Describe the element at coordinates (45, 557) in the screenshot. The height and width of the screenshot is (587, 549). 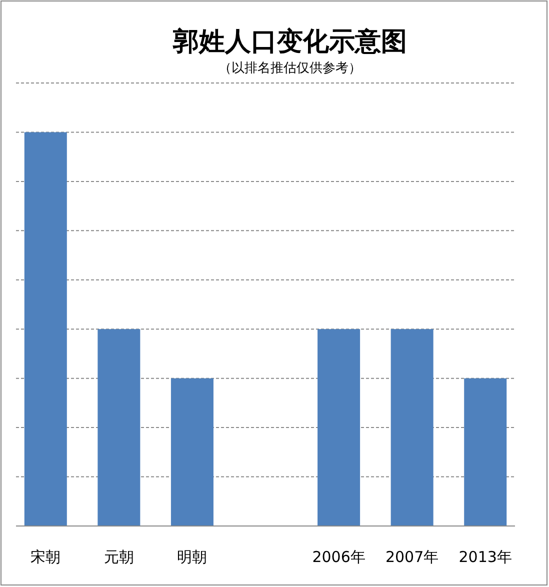
I see `x-tick-label: 宋朝` at that location.